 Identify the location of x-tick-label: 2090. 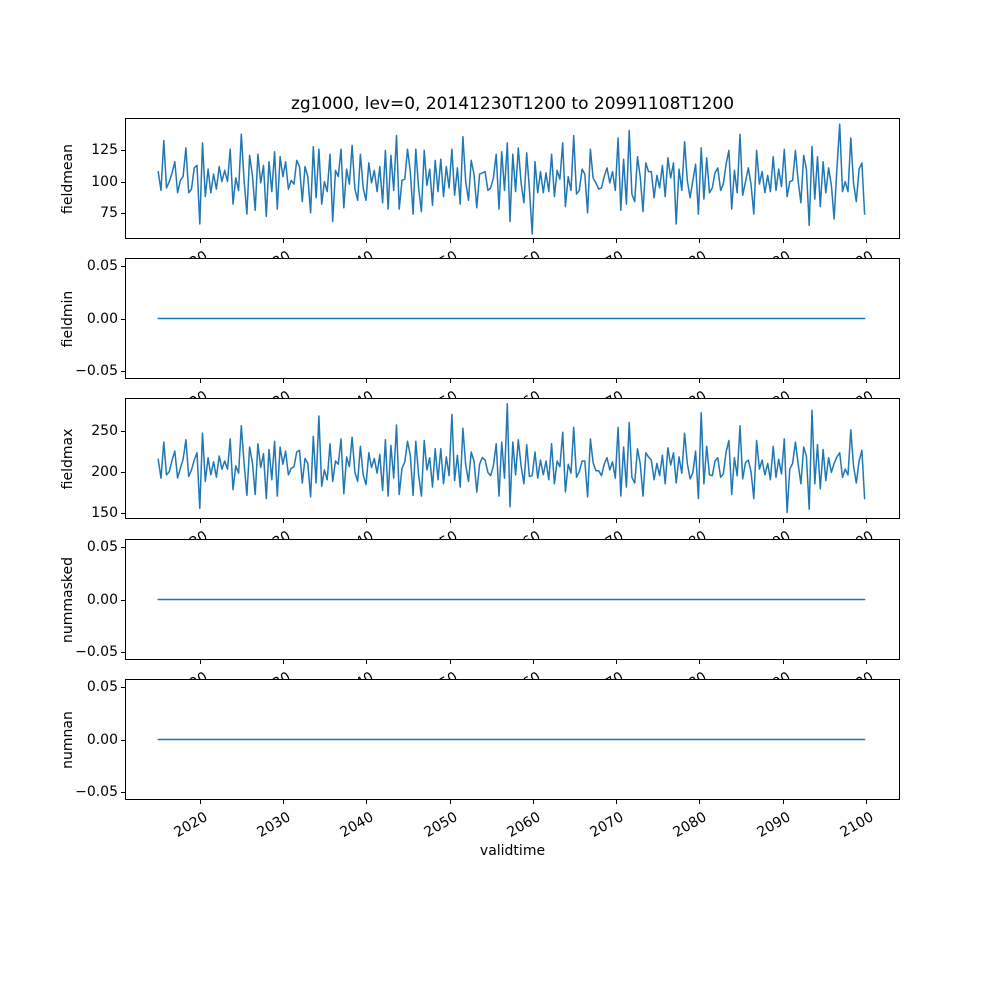
(774, 825).